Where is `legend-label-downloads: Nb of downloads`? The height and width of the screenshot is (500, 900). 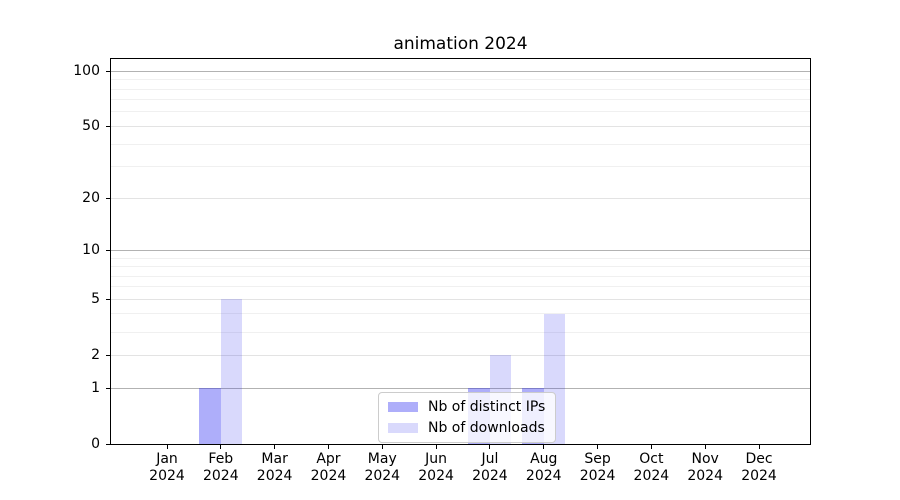 legend-label-downloads: Nb of downloads is located at coordinates (486, 428).